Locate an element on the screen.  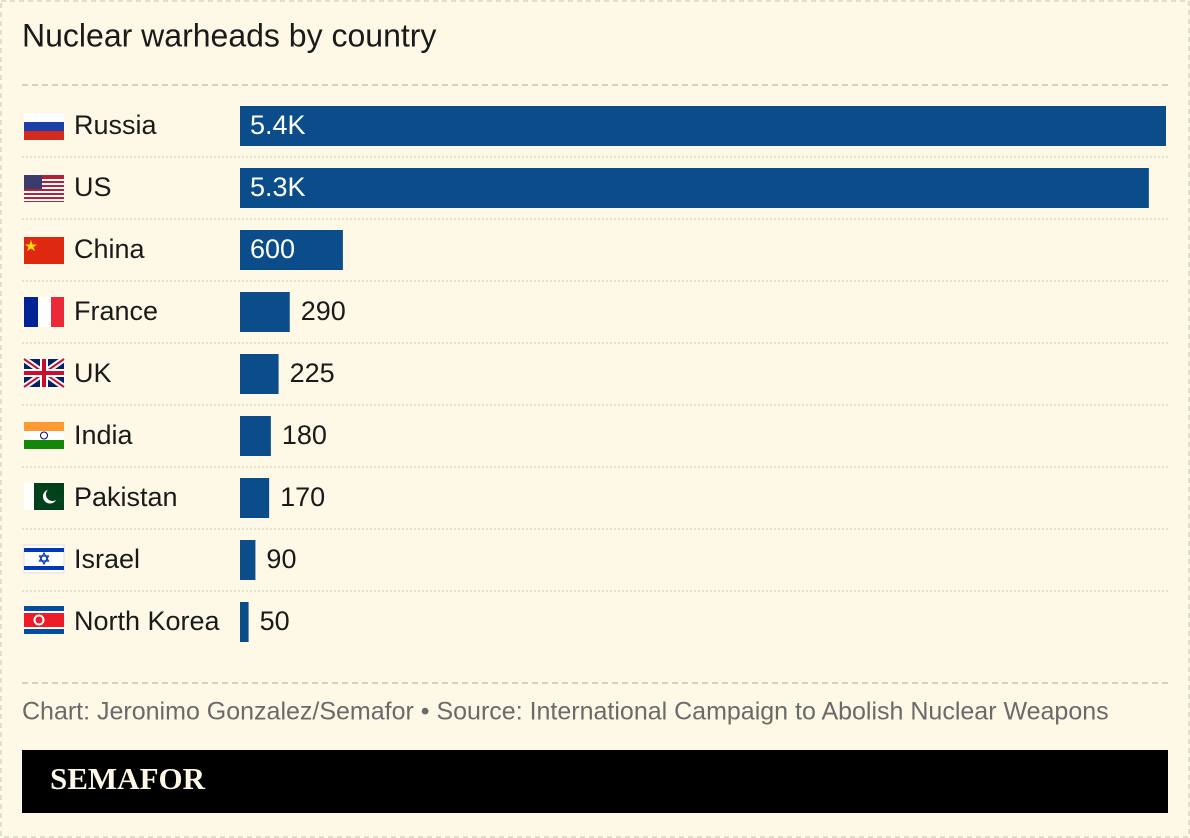
brand-banner is located at coordinates (595, 781).